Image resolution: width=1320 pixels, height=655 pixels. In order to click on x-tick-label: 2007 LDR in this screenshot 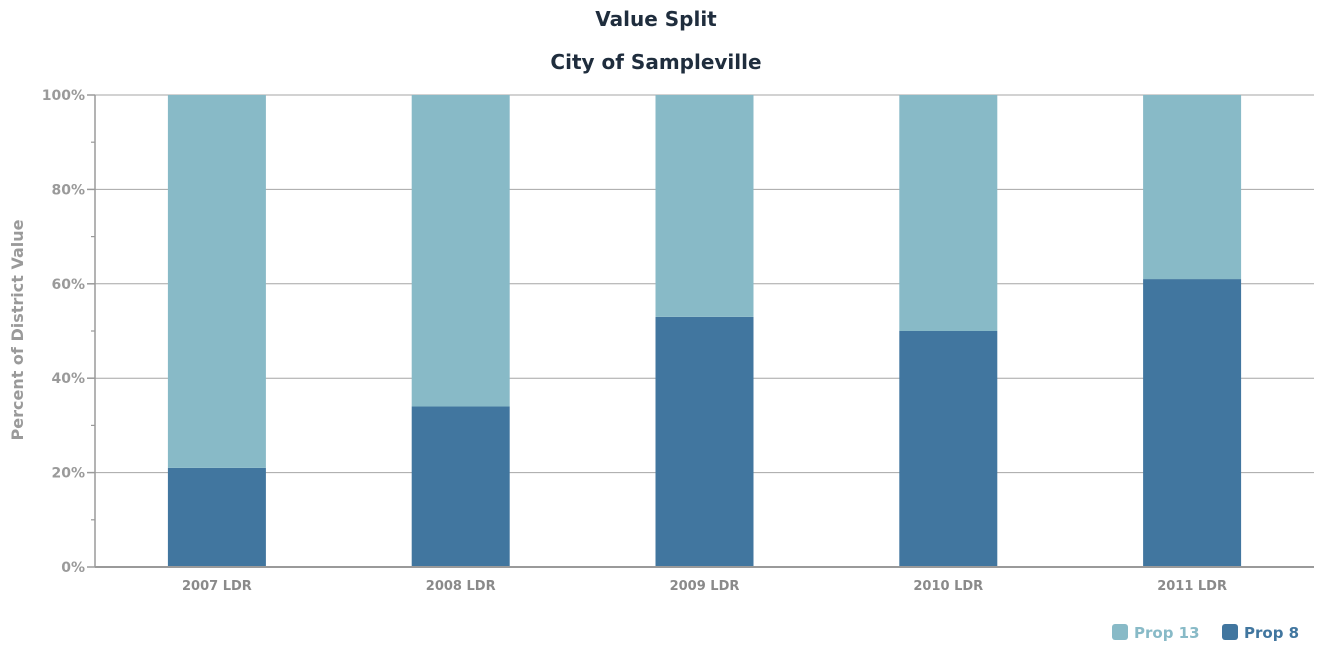, I will do `click(217, 586)`.